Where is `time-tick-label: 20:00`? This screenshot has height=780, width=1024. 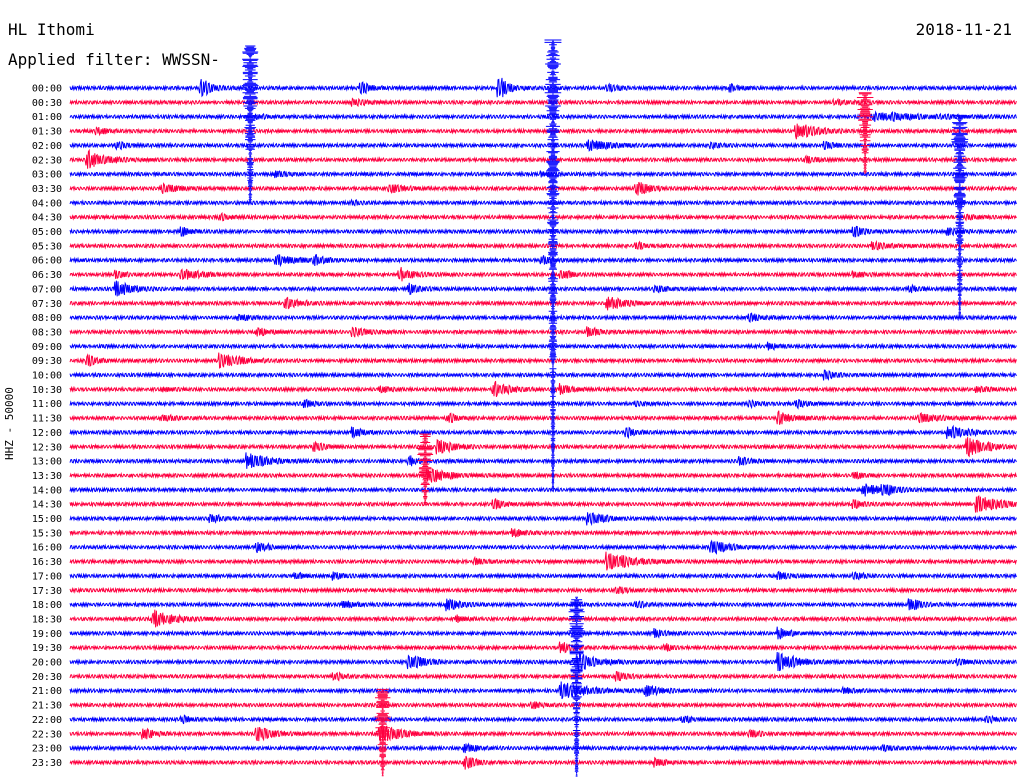 time-tick-label: 20:00 is located at coordinates (47, 663).